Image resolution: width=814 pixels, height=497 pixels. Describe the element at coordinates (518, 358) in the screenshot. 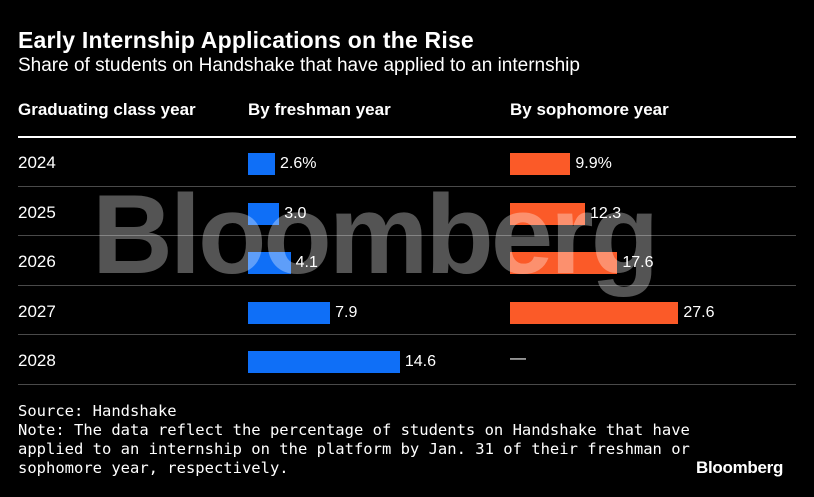

I see `sophomore-missing-label: —` at that location.